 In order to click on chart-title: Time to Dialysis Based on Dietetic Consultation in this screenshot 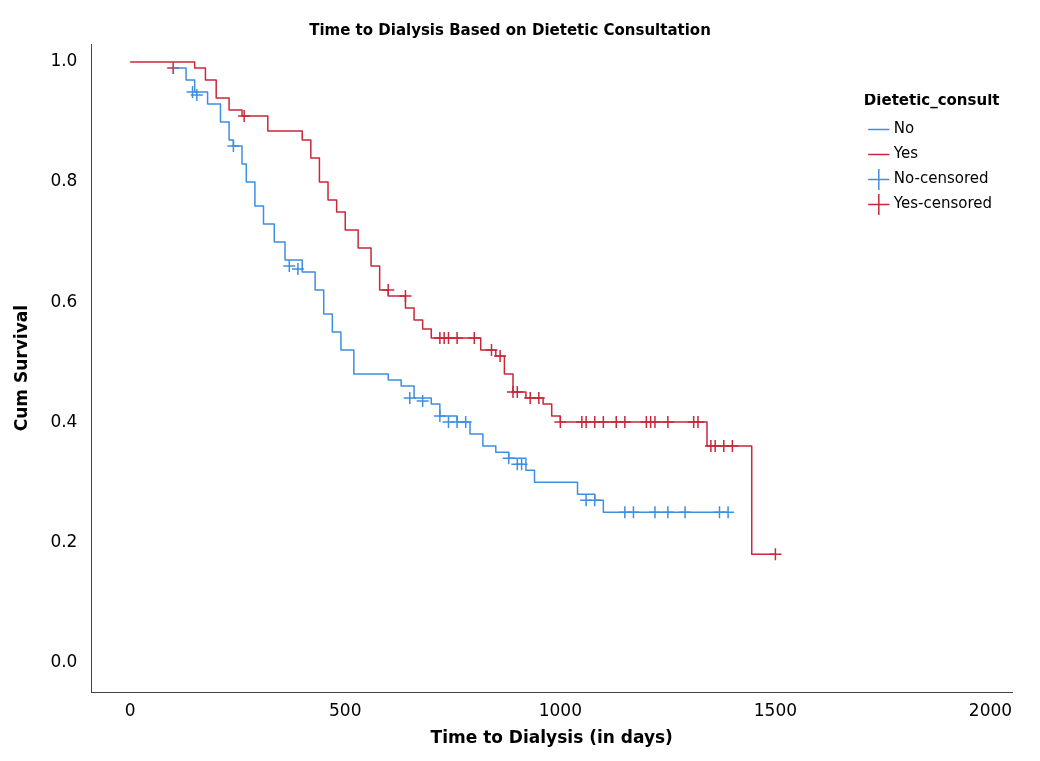, I will do `click(510, 29)`.